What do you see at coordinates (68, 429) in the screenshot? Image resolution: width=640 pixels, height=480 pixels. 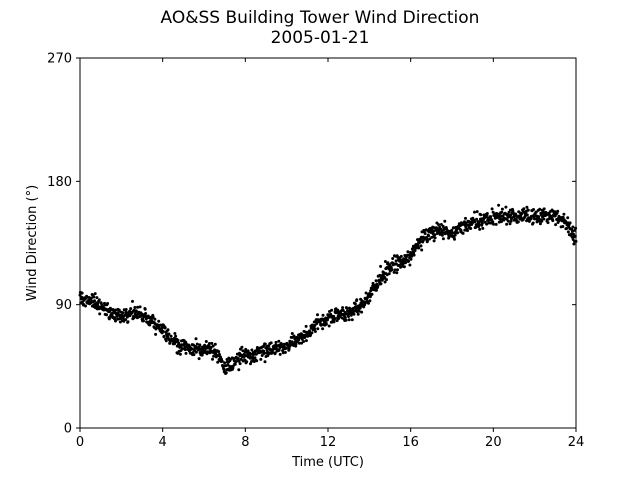 I see `y-tick-label: 0` at bounding box center [68, 429].